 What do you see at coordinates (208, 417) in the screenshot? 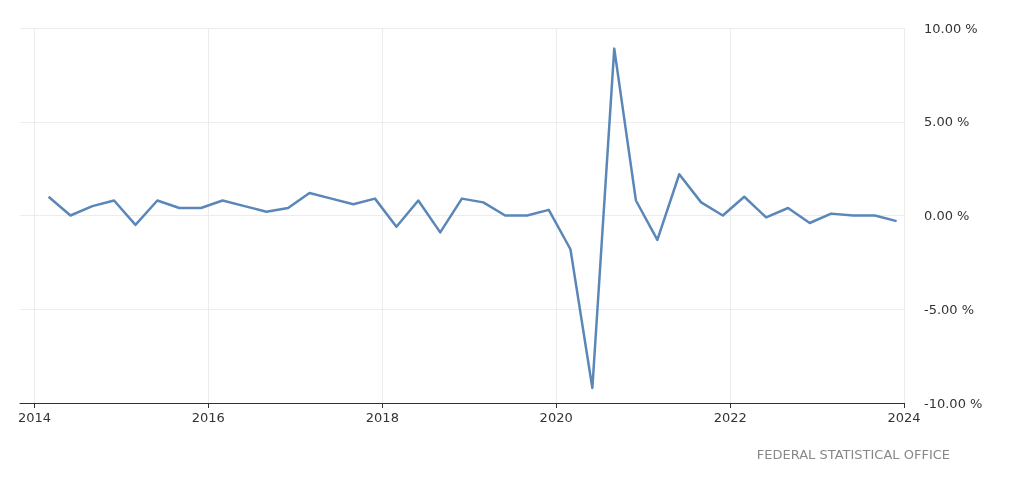
I see `x-tick-label: 2016` at bounding box center [208, 417].